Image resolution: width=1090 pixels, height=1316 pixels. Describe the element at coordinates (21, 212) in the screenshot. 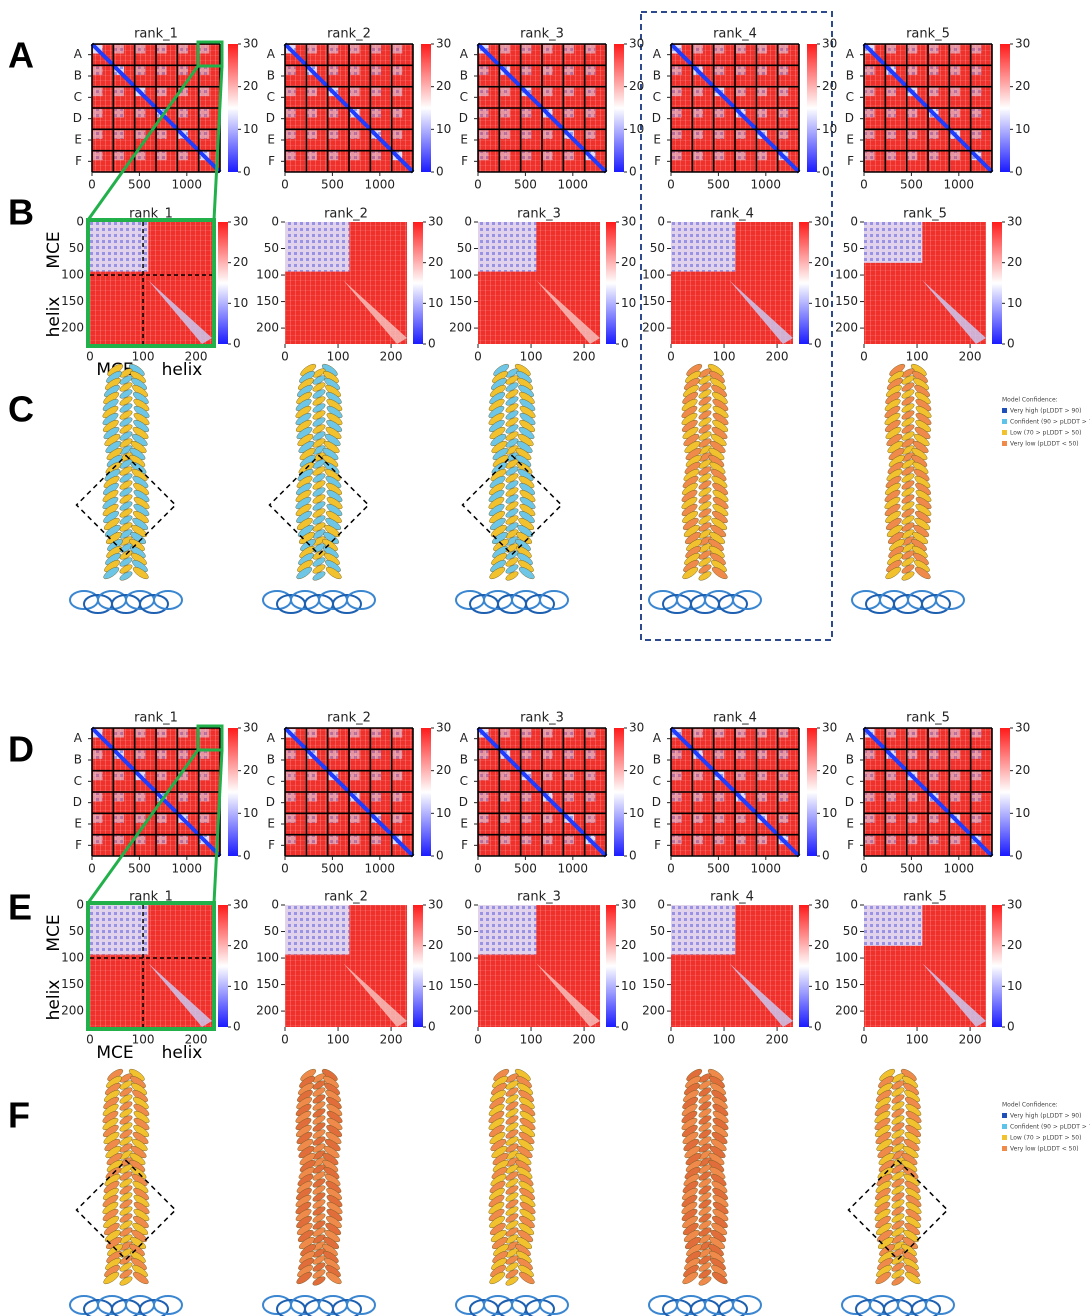

I see `panel-letter: B` at that location.